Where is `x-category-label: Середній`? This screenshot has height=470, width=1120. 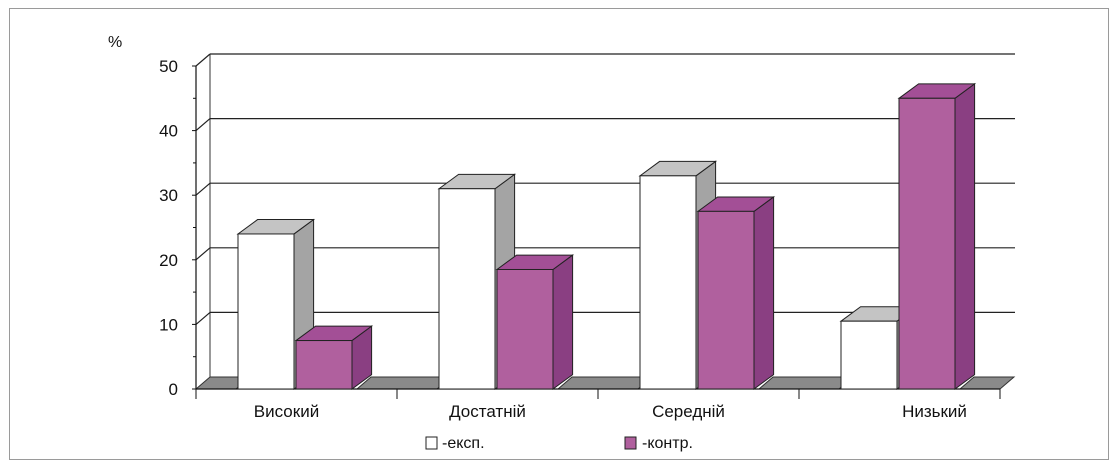 x-category-label: Середній is located at coordinates (688, 411).